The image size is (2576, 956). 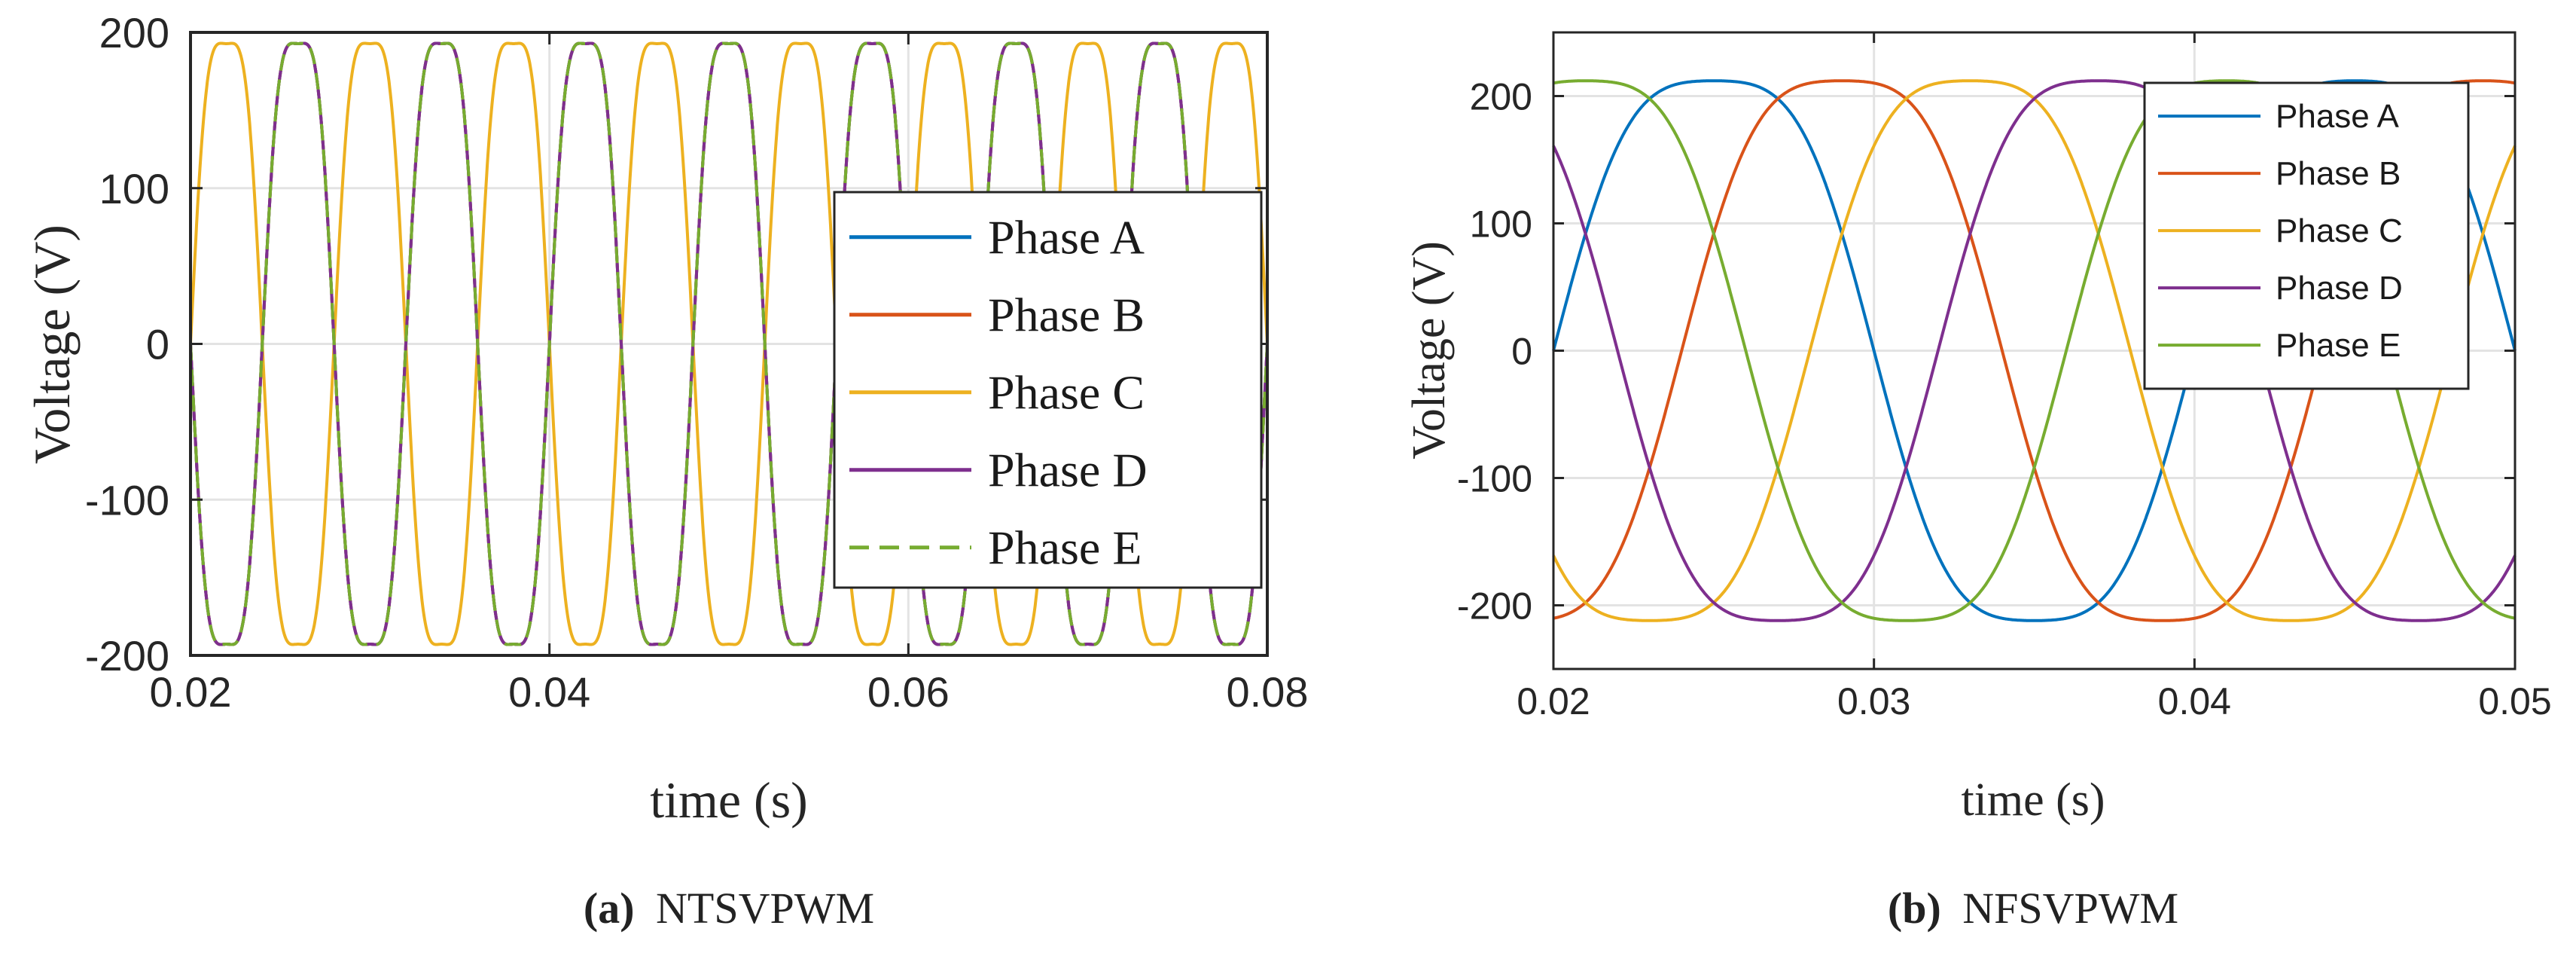 I want to click on x-tick-label: 0.03, so click(x=1873, y=701).